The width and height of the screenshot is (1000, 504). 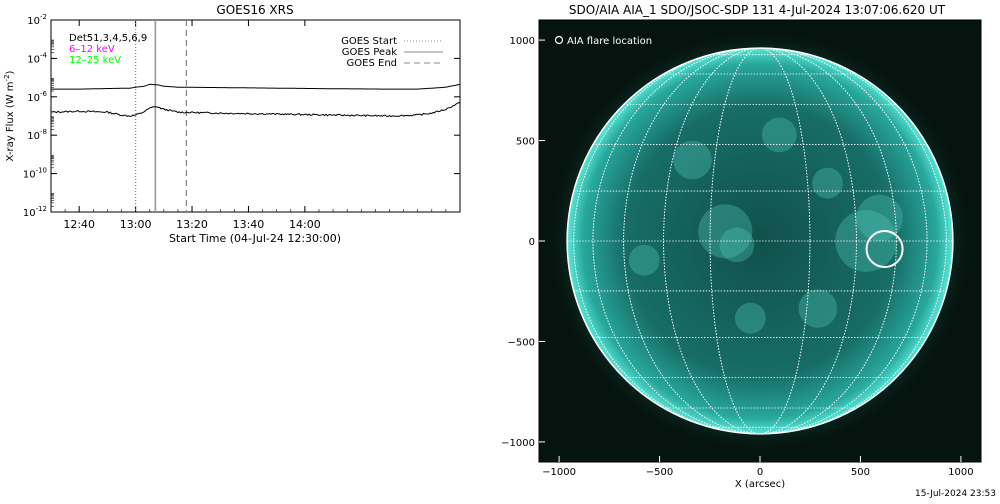 What do you see at coordinates (305, 224) in the screenshot?
I see `goes-x-tick-label: 14:00` at bounding box center [305, 224].